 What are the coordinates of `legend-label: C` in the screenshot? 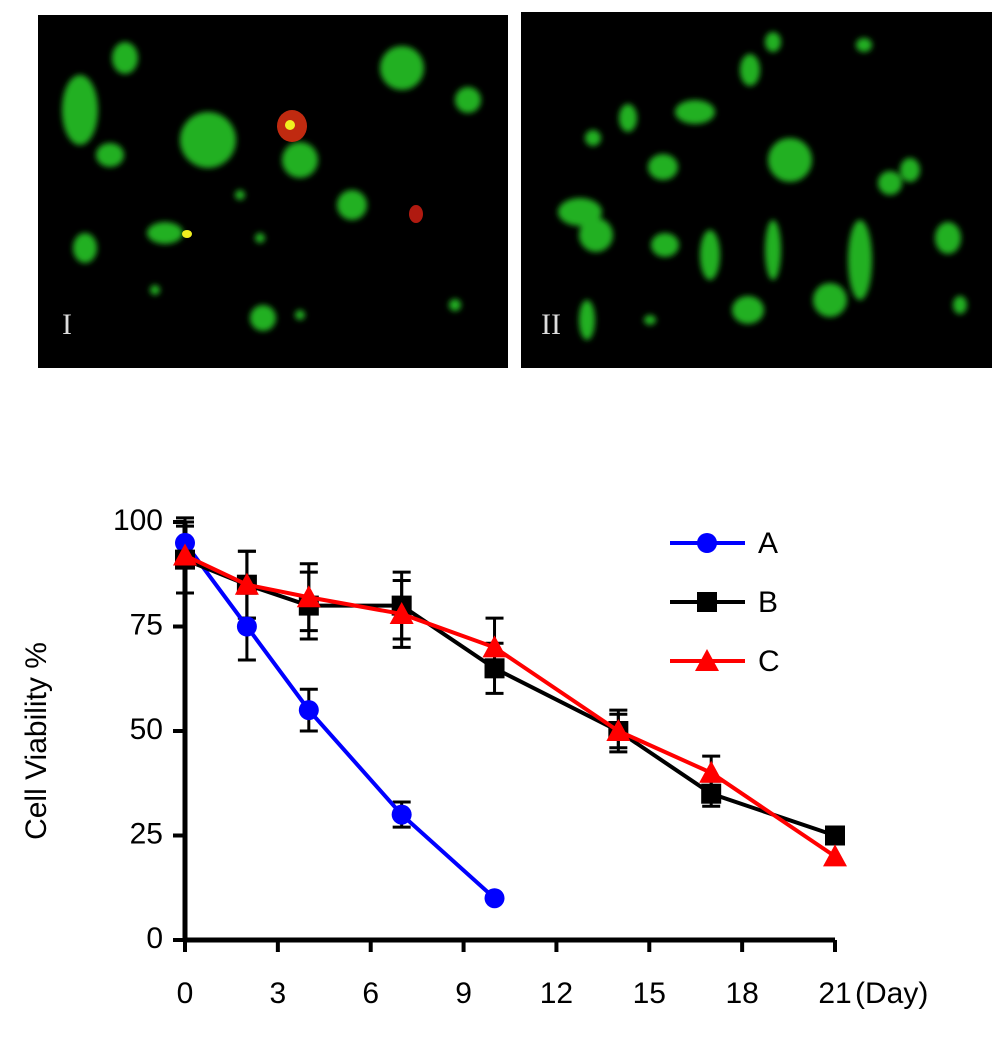 It's located at (769, 661).